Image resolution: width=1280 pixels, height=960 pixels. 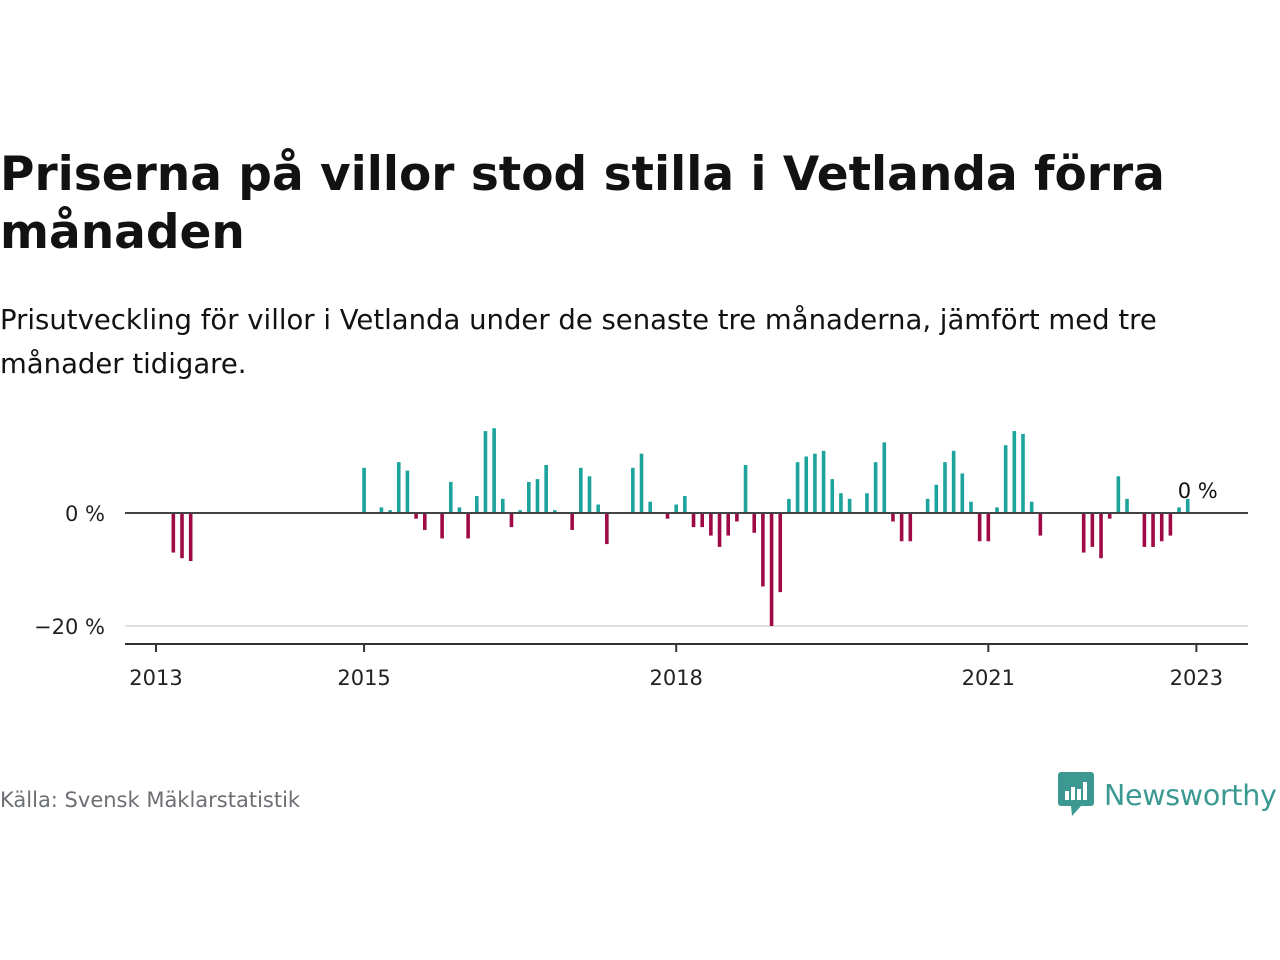 What do you see at coordinates (1190, 795) in the screenshot?
I see `logo-text: Newsworthy` at bounding box center [1190, 795].